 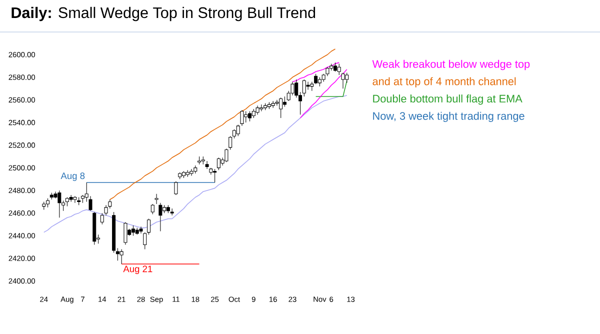 I want to click on annotation: Aug 8, so click(x=72, y=176).